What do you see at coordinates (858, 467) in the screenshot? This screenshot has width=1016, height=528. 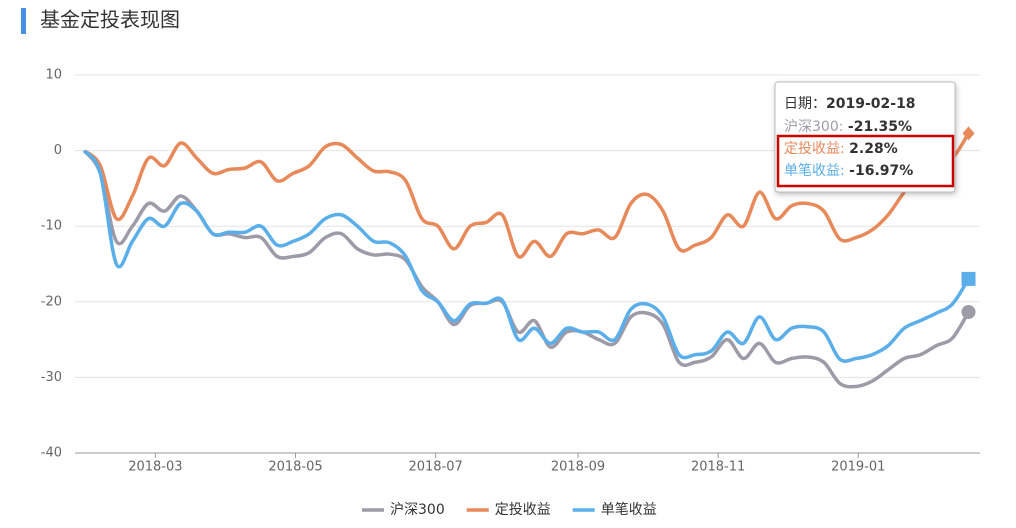 I see `x-tick-label: 2019-01` at bounding box center [858, 467].